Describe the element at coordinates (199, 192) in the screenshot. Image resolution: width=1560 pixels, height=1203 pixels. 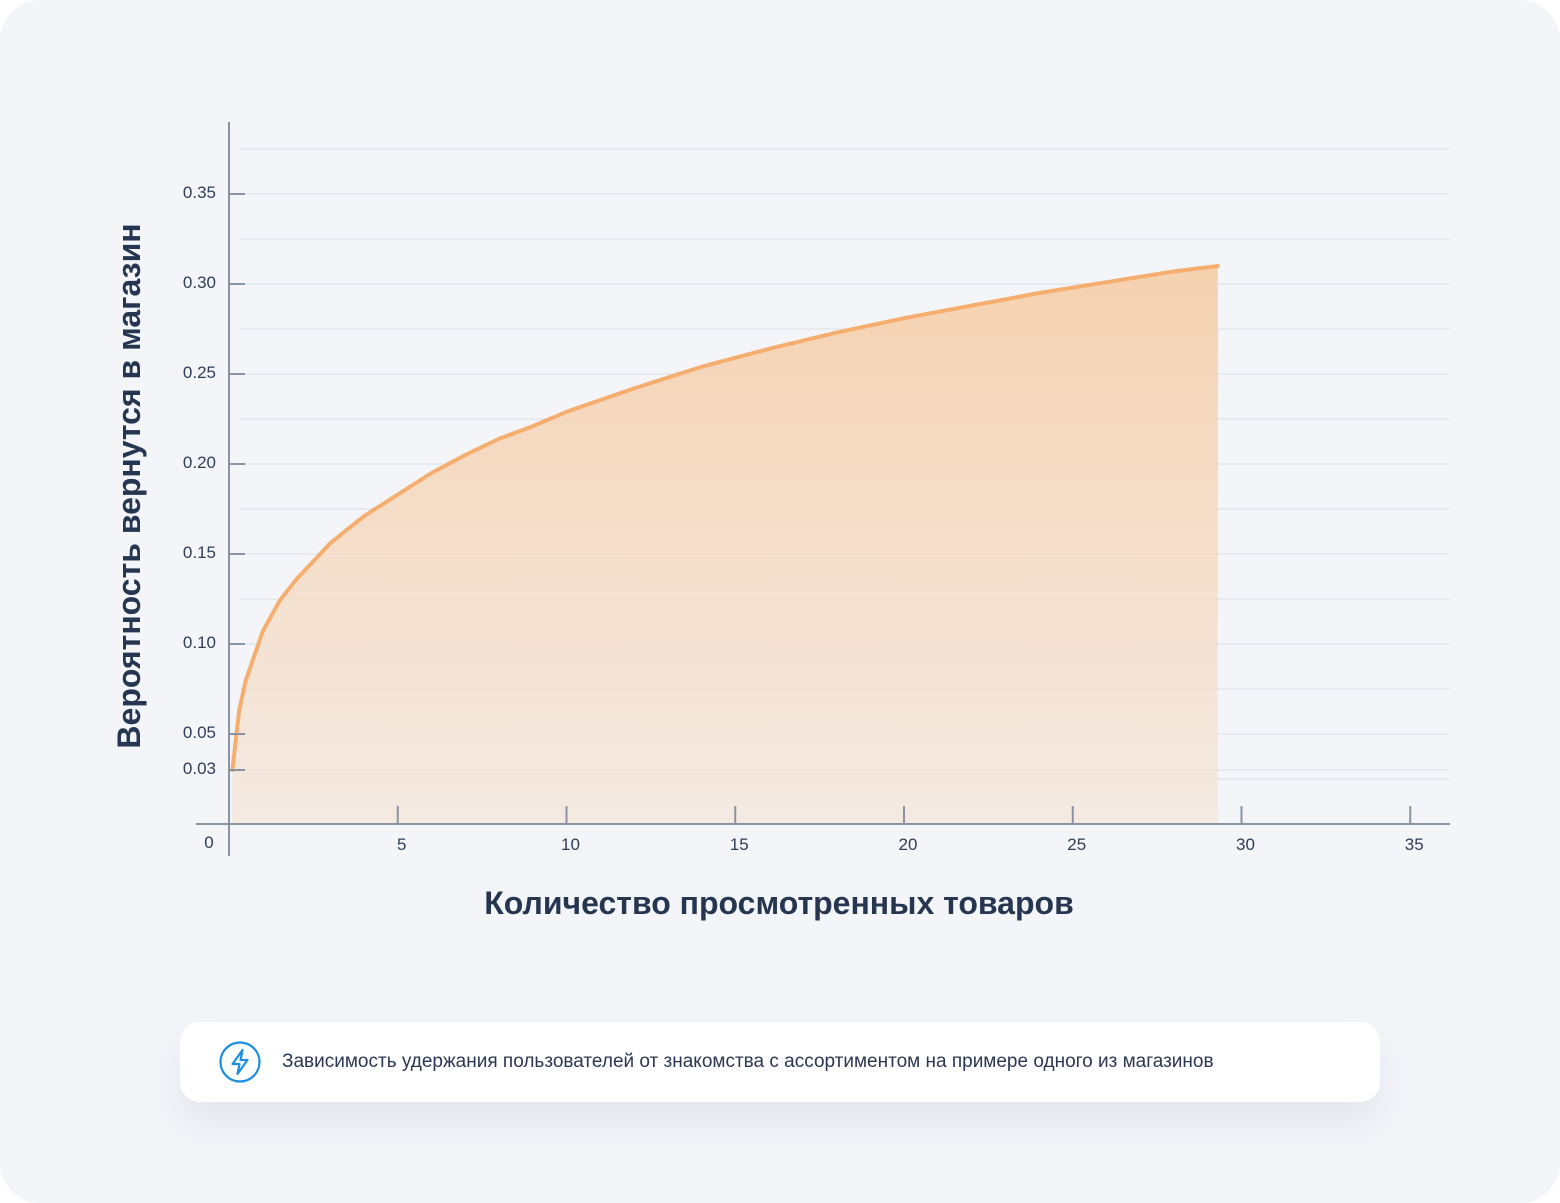
I see `y-tick-label: 0.35` at that location.